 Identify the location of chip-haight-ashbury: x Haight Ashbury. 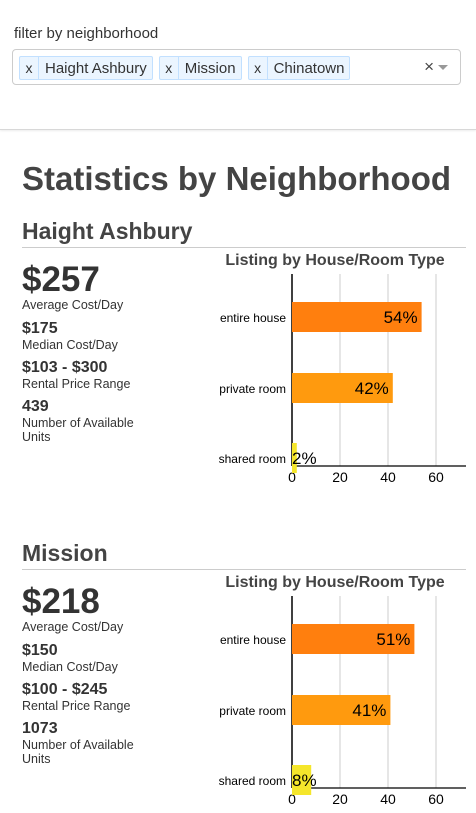
(86, 68).